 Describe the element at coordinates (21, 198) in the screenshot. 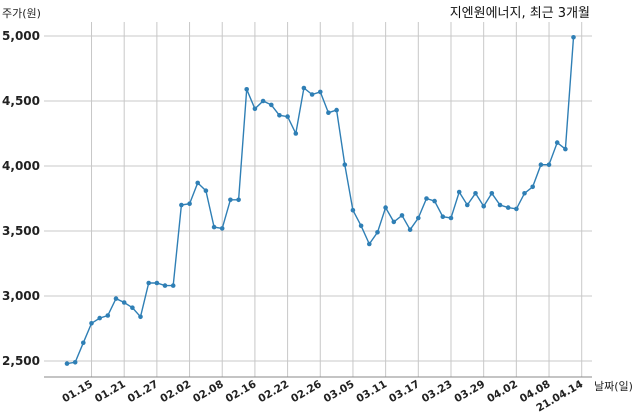

I see `y-tick-labels: 2,500 3,000 3,500 4,000 4,500 5,000` at that location.